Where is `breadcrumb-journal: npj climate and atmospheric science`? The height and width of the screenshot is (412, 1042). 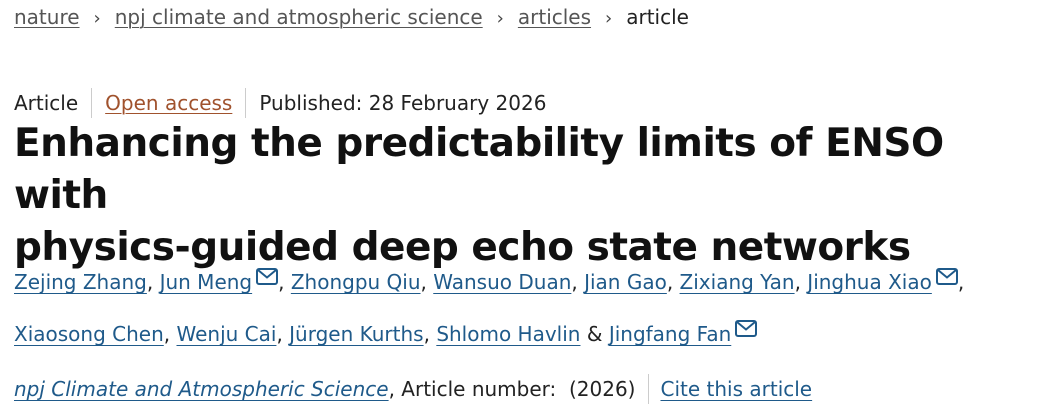 breadcrumb-journal: npj climate and atmospheric science is located at coordinates (298, 17).